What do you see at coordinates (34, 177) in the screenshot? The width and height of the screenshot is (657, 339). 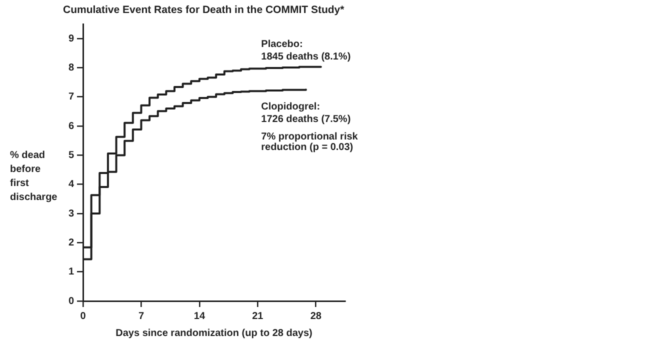 I see `y-axis-title: % dead before first discharge` at bounding box center [34, 177].